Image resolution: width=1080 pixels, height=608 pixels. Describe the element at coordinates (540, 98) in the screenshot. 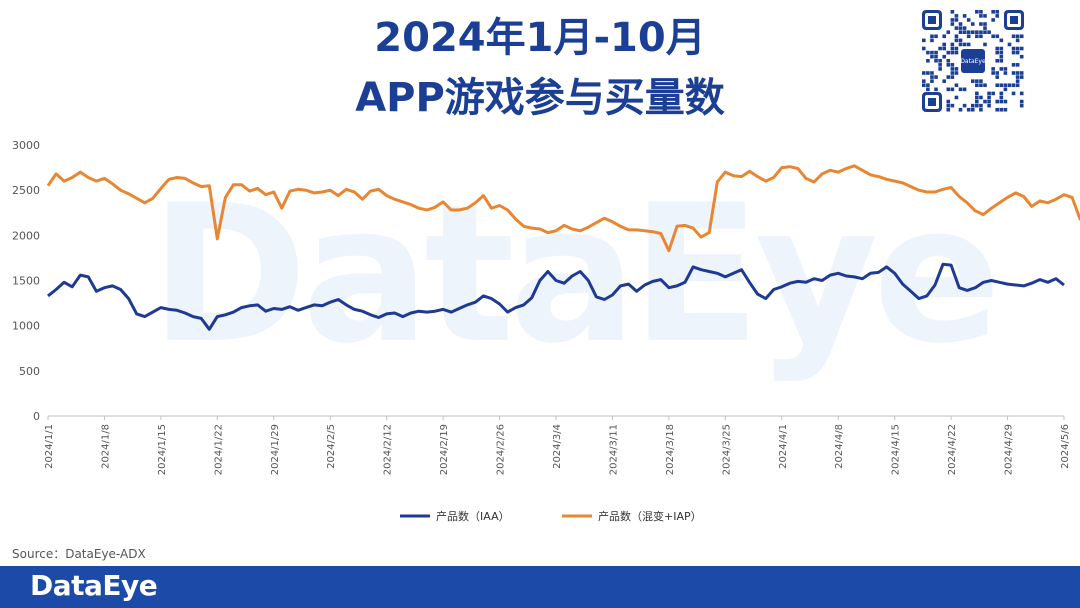

I see `chart-title-line2: APP游戏参与买量数` at that location.